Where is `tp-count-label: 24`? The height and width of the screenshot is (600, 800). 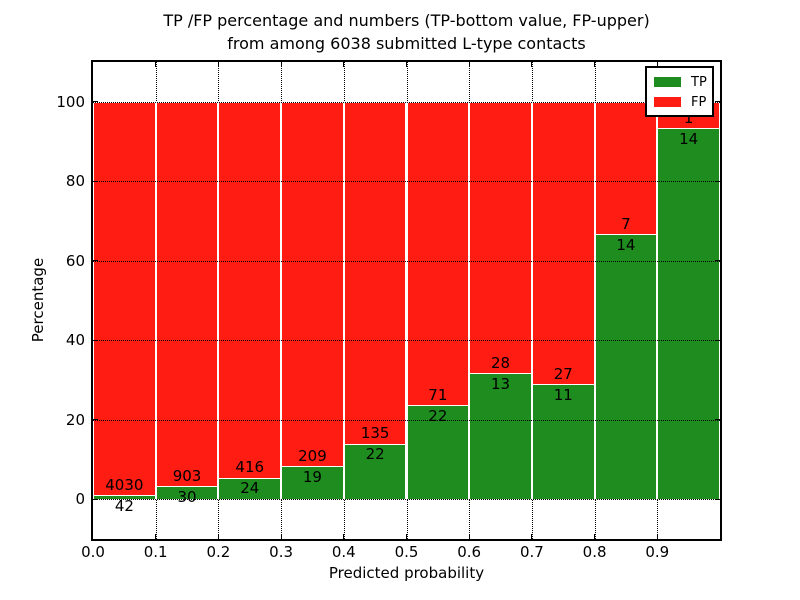
tp-count-label: 24 is located at coordinates (250, 488).